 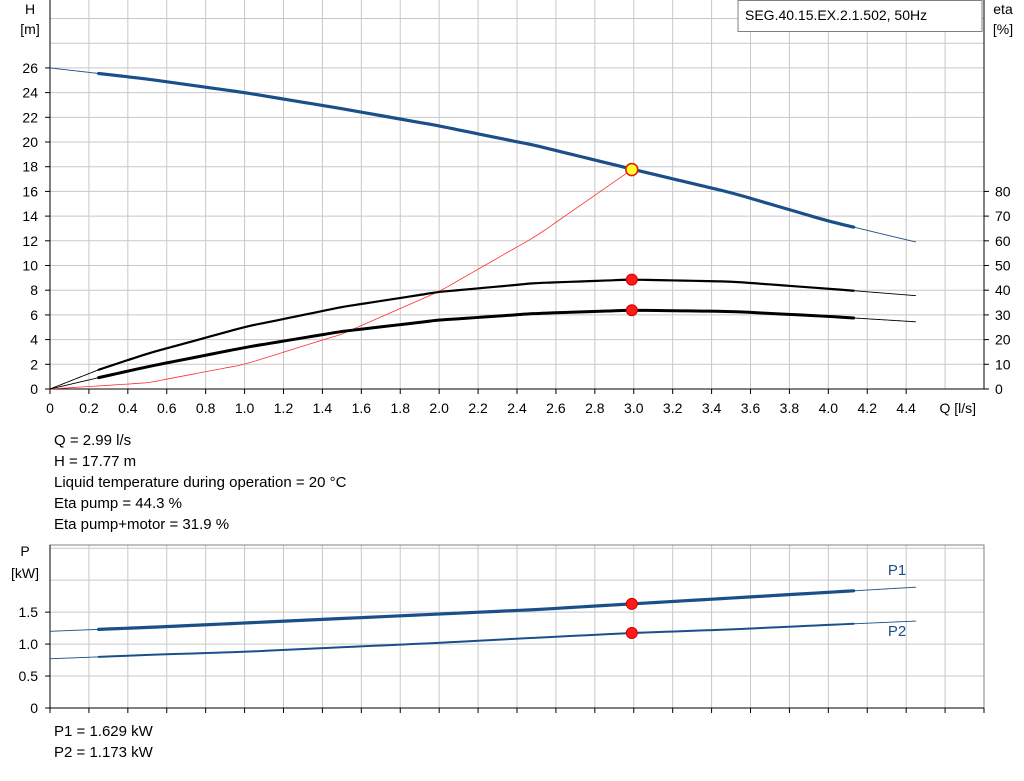 What do you see at coordinates (1003, 9) in the screenshot?
I see `y-axis-right-label: eta` at bounding box center [1003, 9].